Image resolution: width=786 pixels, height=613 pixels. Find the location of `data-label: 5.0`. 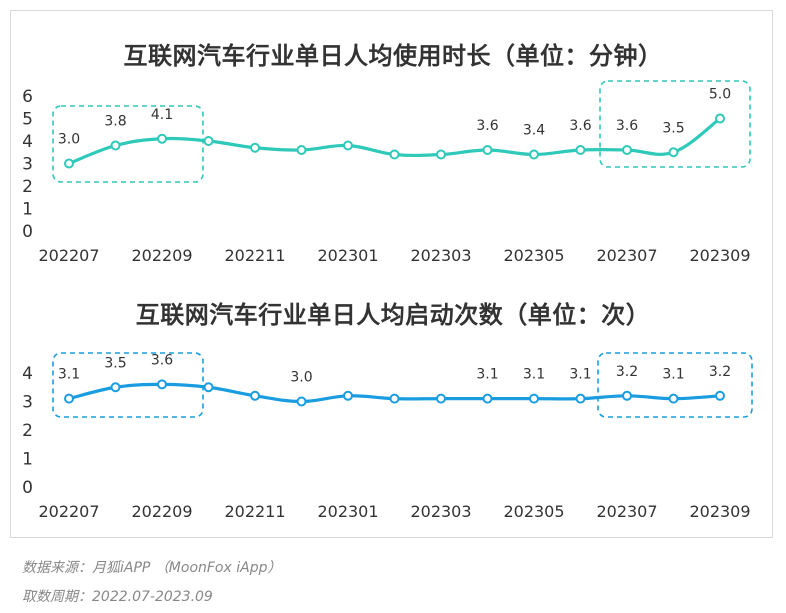

data-label: 5.0 is located at coordinates (720, 95).